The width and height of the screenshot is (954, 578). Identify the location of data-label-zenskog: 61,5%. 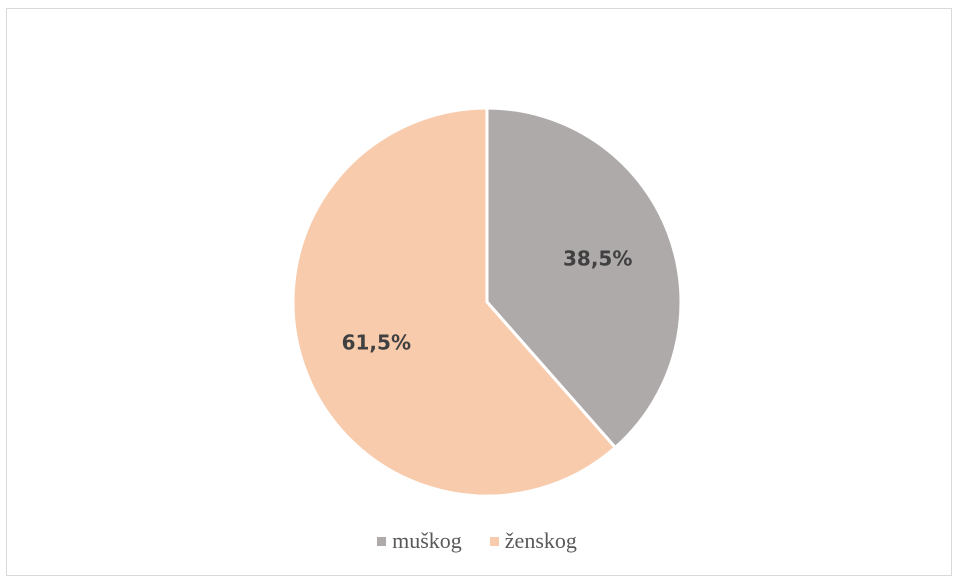
(376, 342).